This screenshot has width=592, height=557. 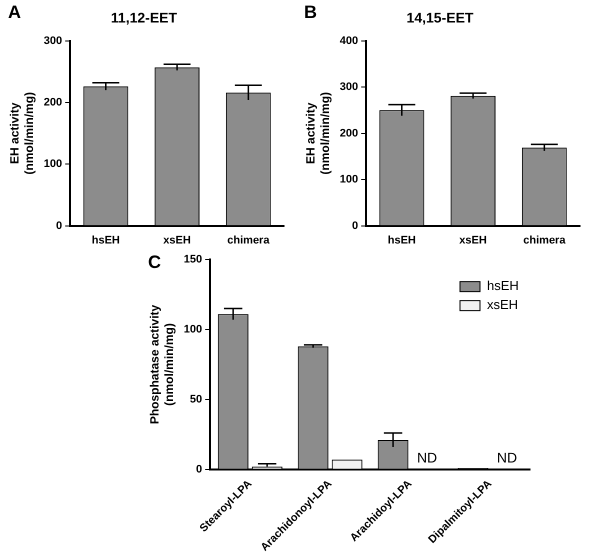 I want to click on y-tick-label: 50, so click(x=196, y=399).